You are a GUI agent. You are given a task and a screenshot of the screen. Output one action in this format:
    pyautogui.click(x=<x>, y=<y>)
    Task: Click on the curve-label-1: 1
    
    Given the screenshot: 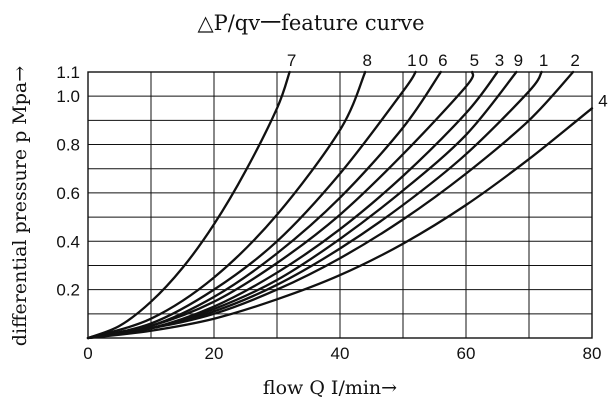 What is the action you would take?
    pyautogui.click(x=544, y=60)
    